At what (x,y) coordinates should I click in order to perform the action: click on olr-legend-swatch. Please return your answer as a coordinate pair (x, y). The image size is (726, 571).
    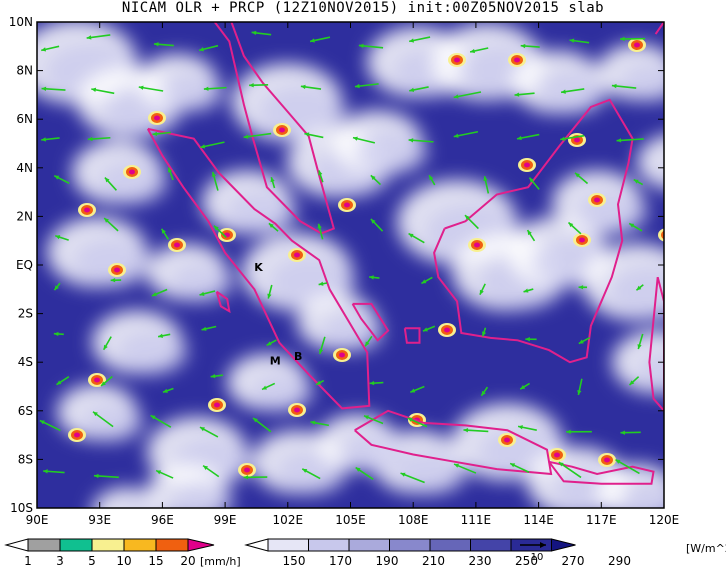
    Looking at the image, I should click on (410, 545).